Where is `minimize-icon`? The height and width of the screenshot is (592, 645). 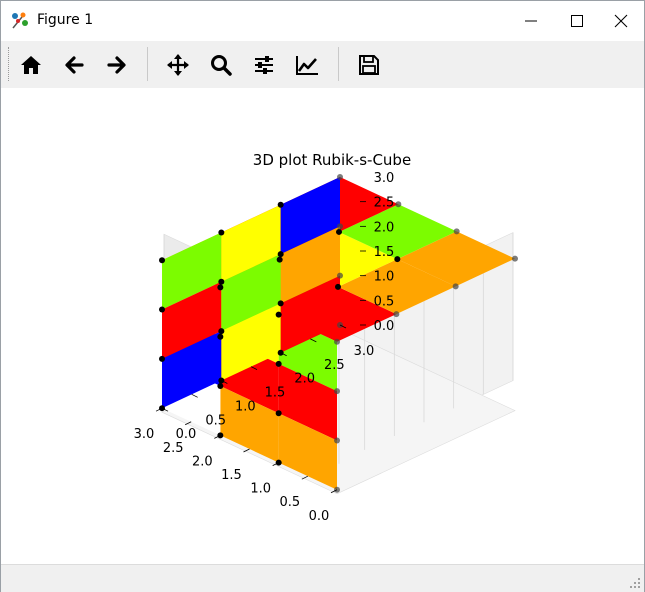 minimize-icon is located at coordinates (531, 21).